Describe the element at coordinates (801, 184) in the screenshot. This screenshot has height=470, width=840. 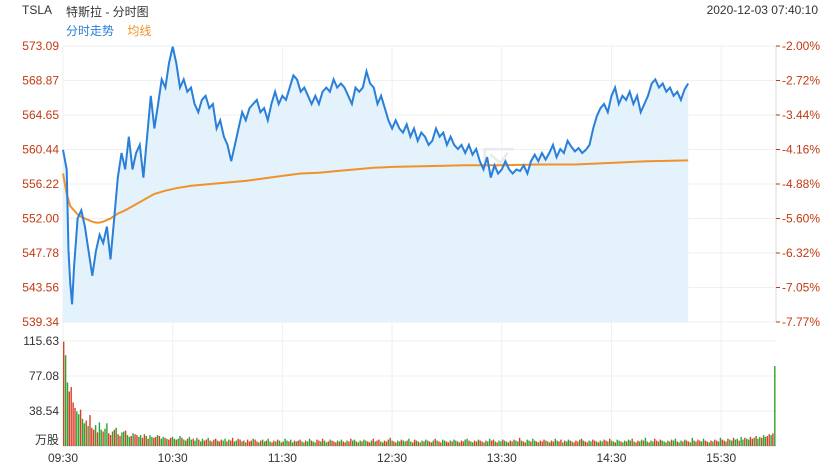
I see `pct-tick-label: -4.88%` at that location.